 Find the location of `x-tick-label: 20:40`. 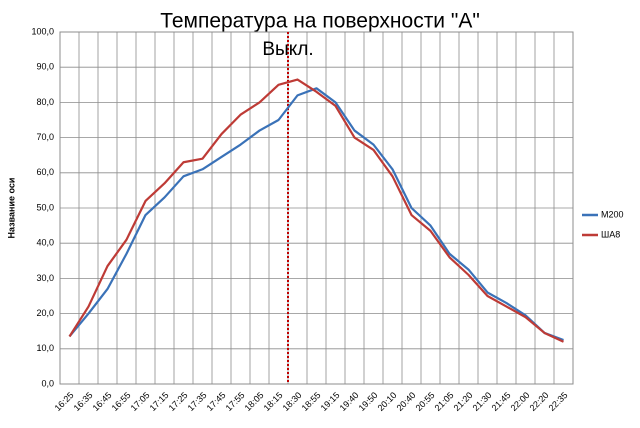

x-tick-label: 20:40 is located at coordinates (406, 401).